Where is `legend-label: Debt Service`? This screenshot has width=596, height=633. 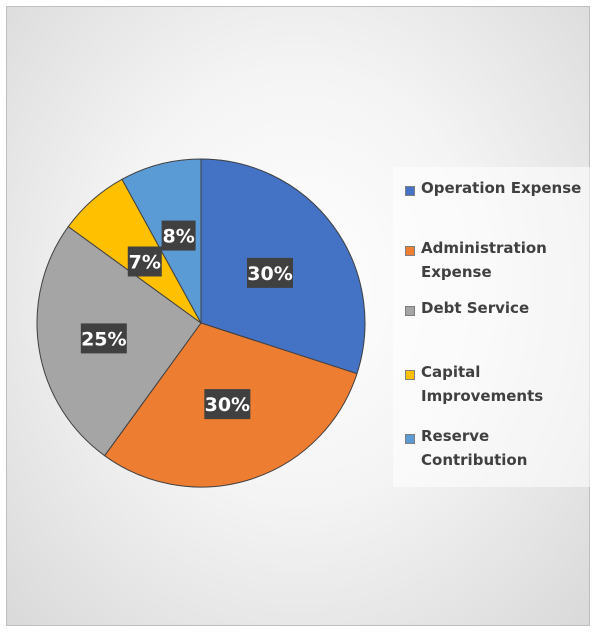
legend-label: Debt Service is located at coordinates (475, 308).